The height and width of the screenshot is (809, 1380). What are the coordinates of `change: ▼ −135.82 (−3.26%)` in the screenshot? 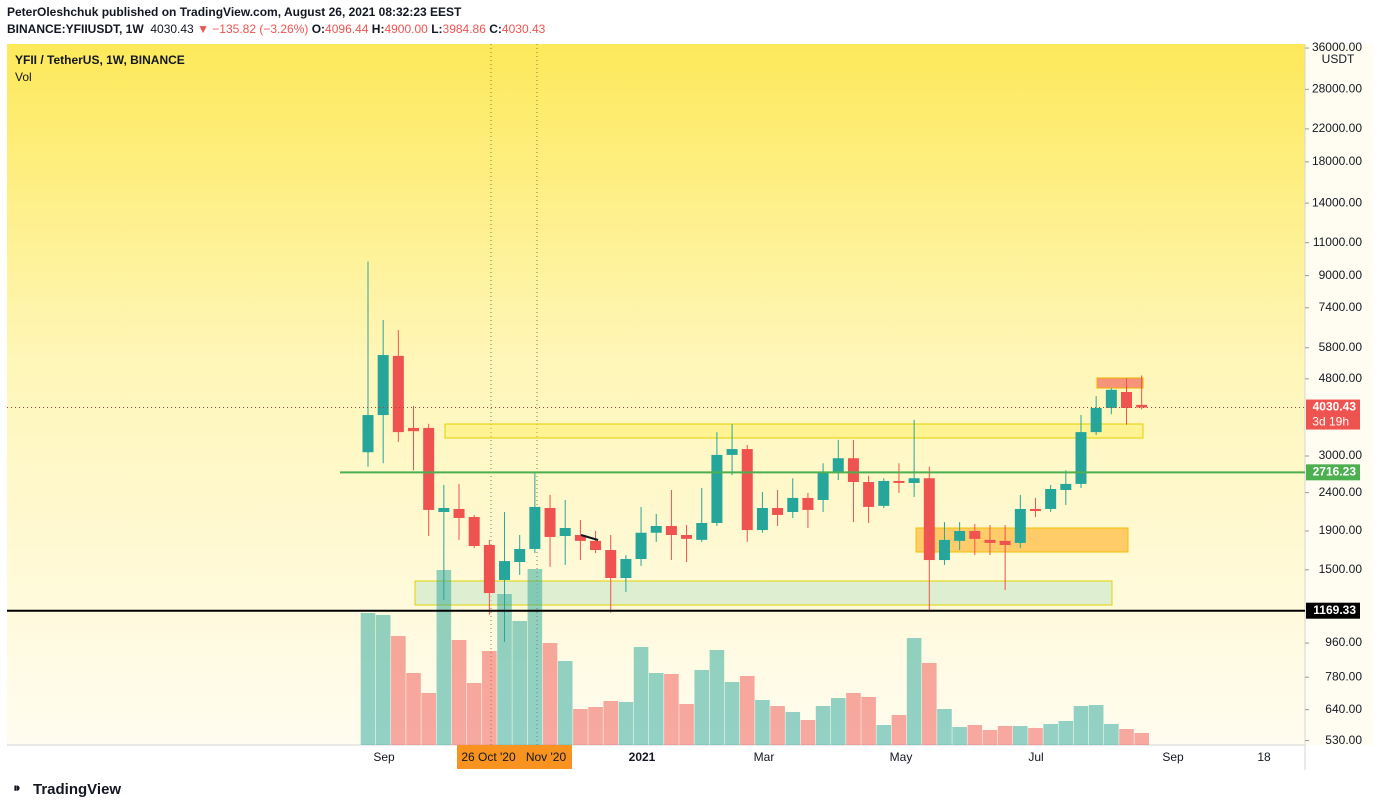 It's located at (253, 29).